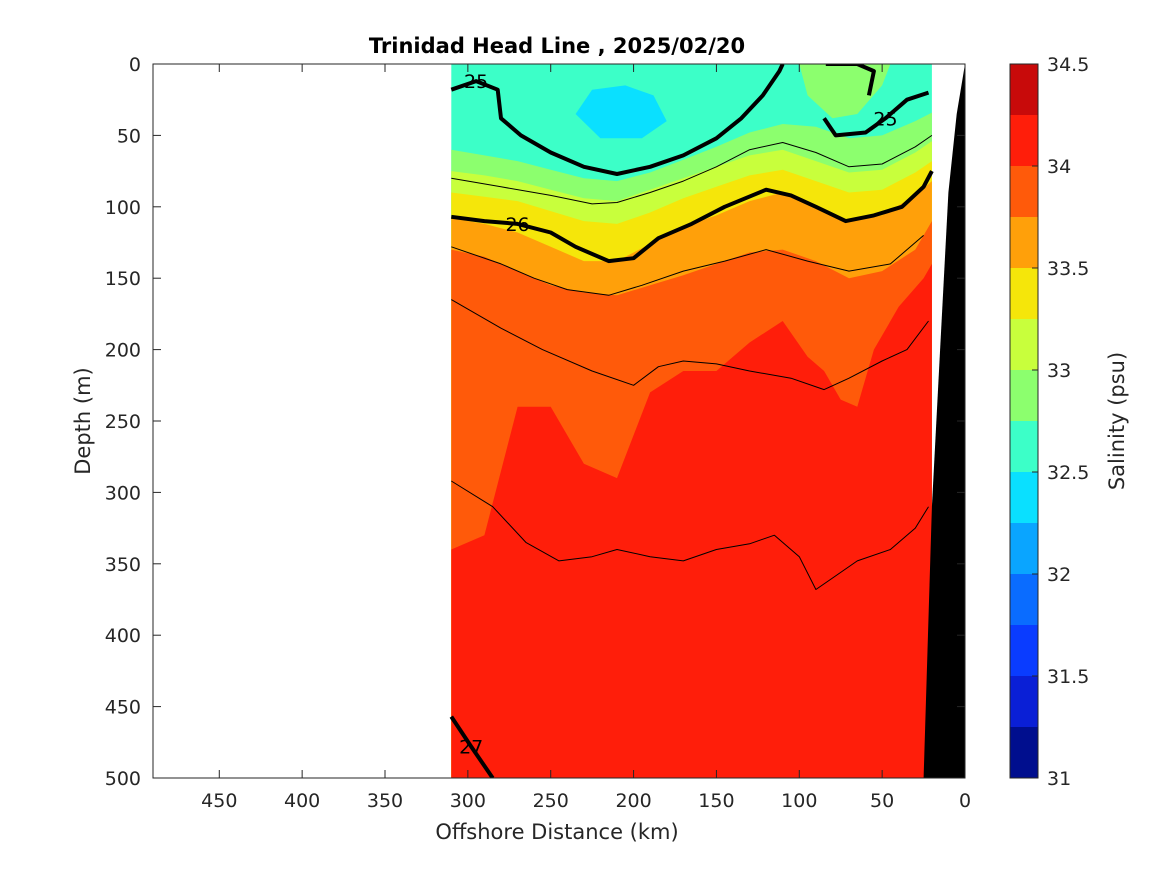 The image size is (1167, 875). I want to click on colorbar-tick-label-32: 32, so click(1059, 575).